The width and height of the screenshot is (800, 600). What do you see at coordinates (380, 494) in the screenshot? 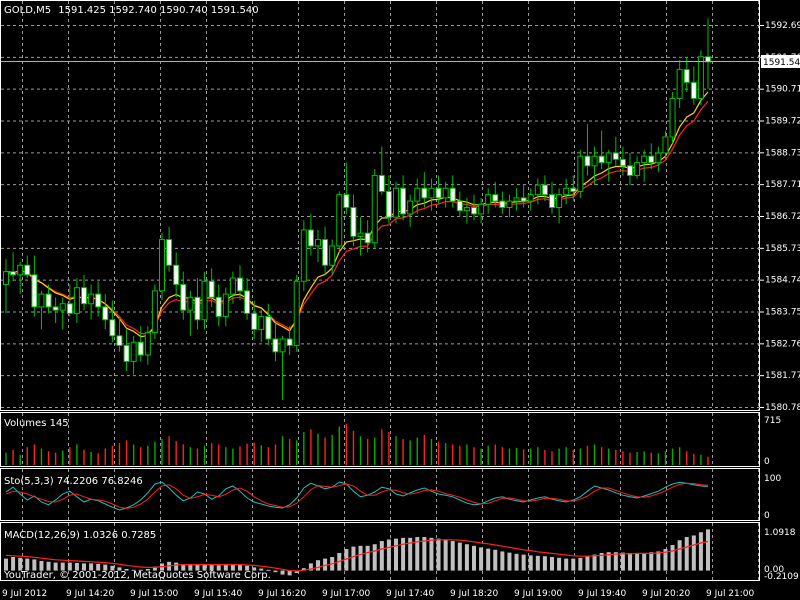
I see `stochastic-pane` at bounding box center [380, 494].